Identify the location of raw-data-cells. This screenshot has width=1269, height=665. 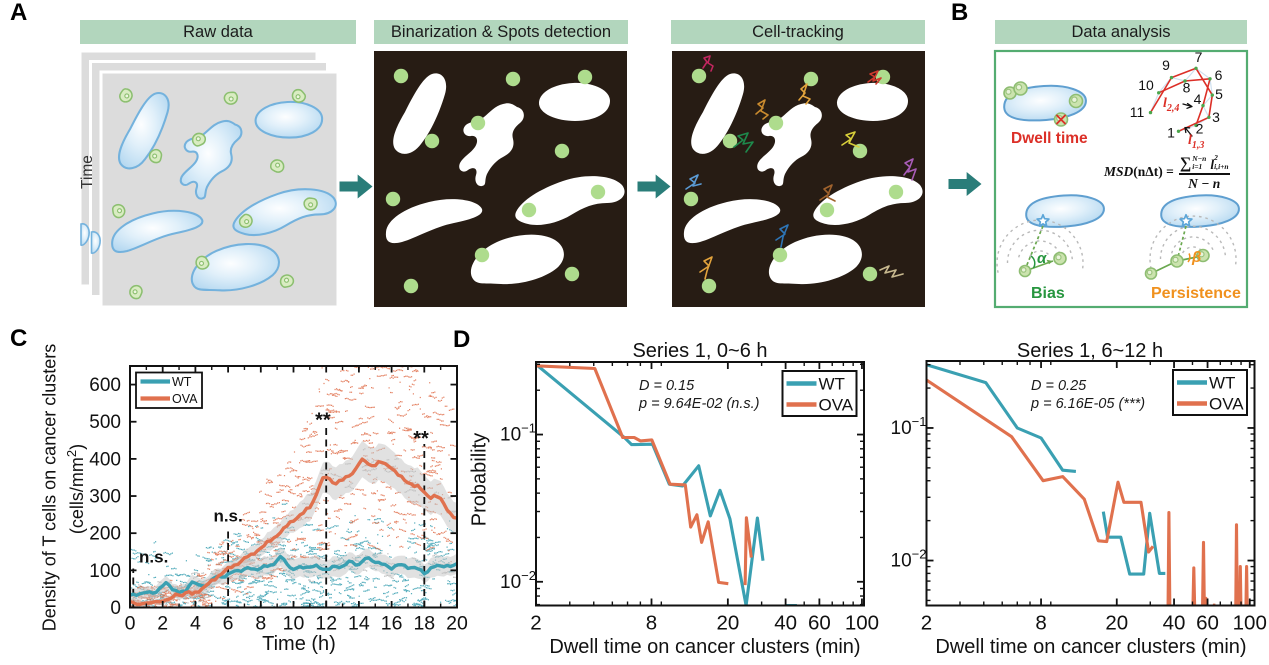
(224, 194).